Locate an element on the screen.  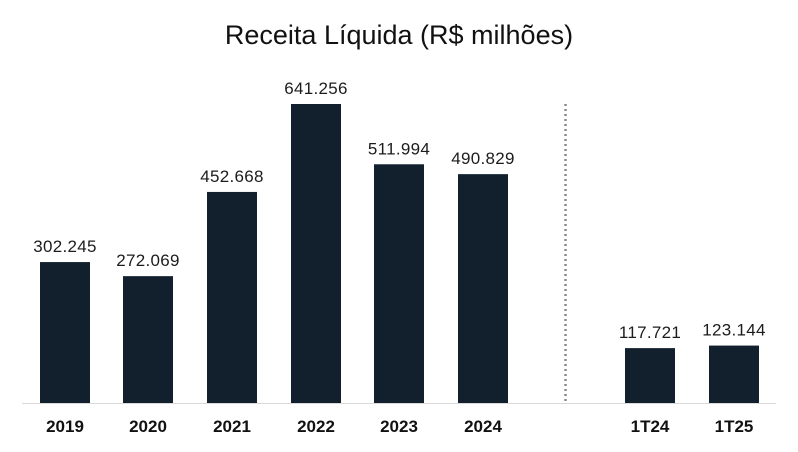
chart-title: Receita Líquida (R$ milhões) is located at coordinates (399, 35).